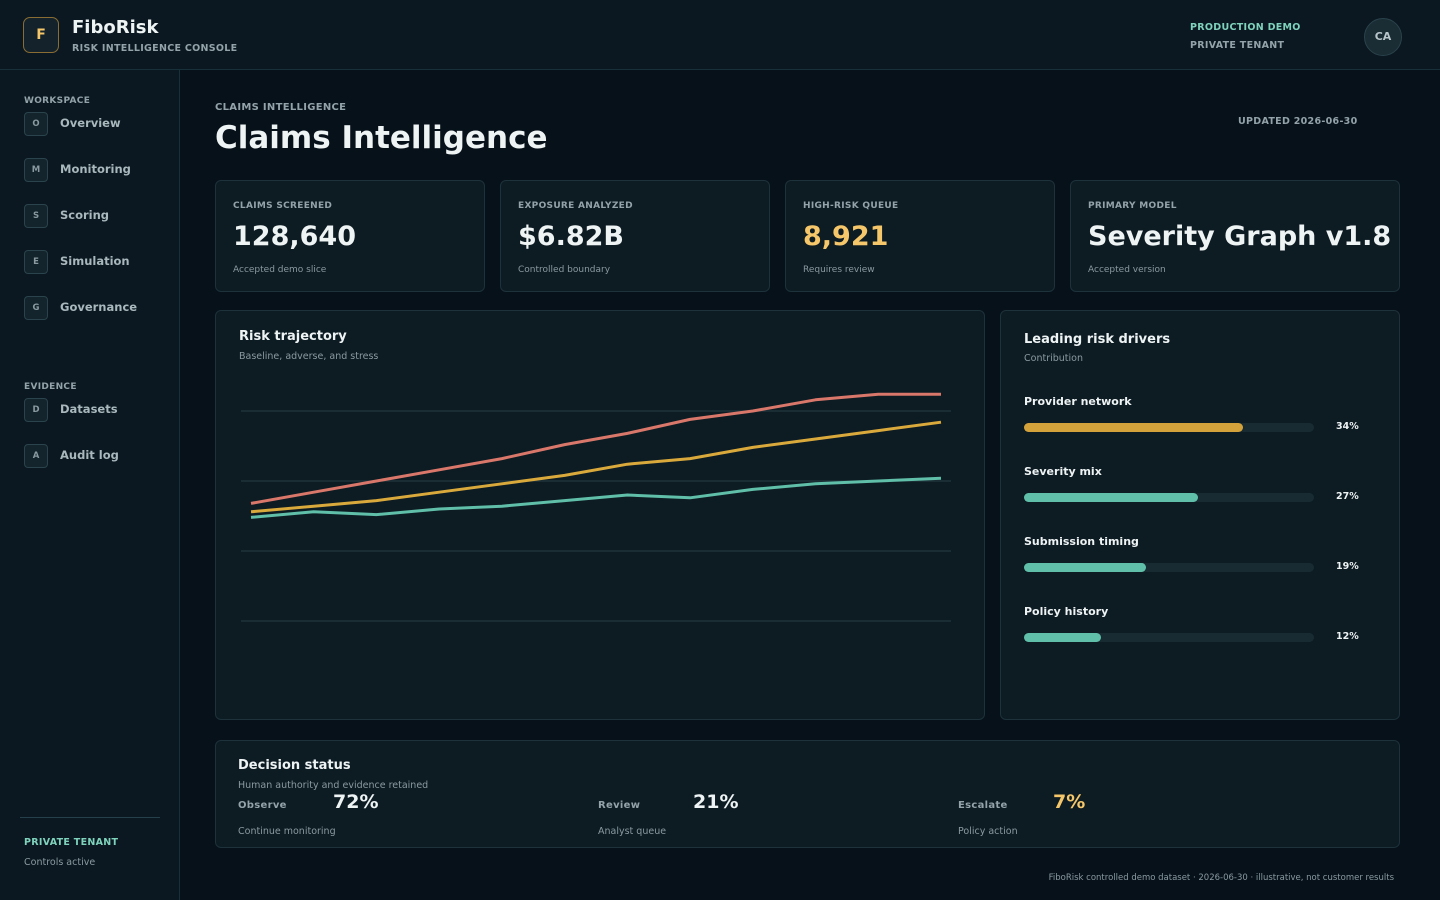 This screenshot has width=1440, height=900. I want to click on kpi-card: HIGH-RISK QUEUE 8,921 Requires review, so click(920, 236).